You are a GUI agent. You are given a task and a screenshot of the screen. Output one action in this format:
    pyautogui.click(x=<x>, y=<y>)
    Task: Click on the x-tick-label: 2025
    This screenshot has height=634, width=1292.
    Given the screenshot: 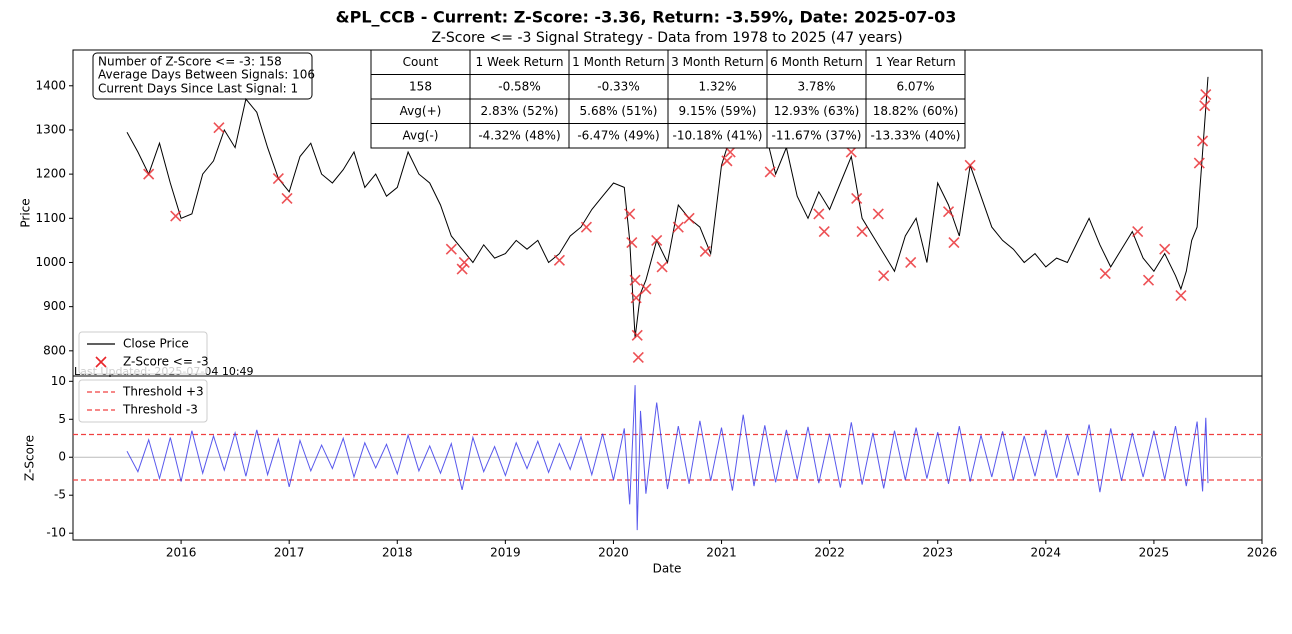 What is the action you would take?
    pyautogui.click(x=1154, y=553)
    